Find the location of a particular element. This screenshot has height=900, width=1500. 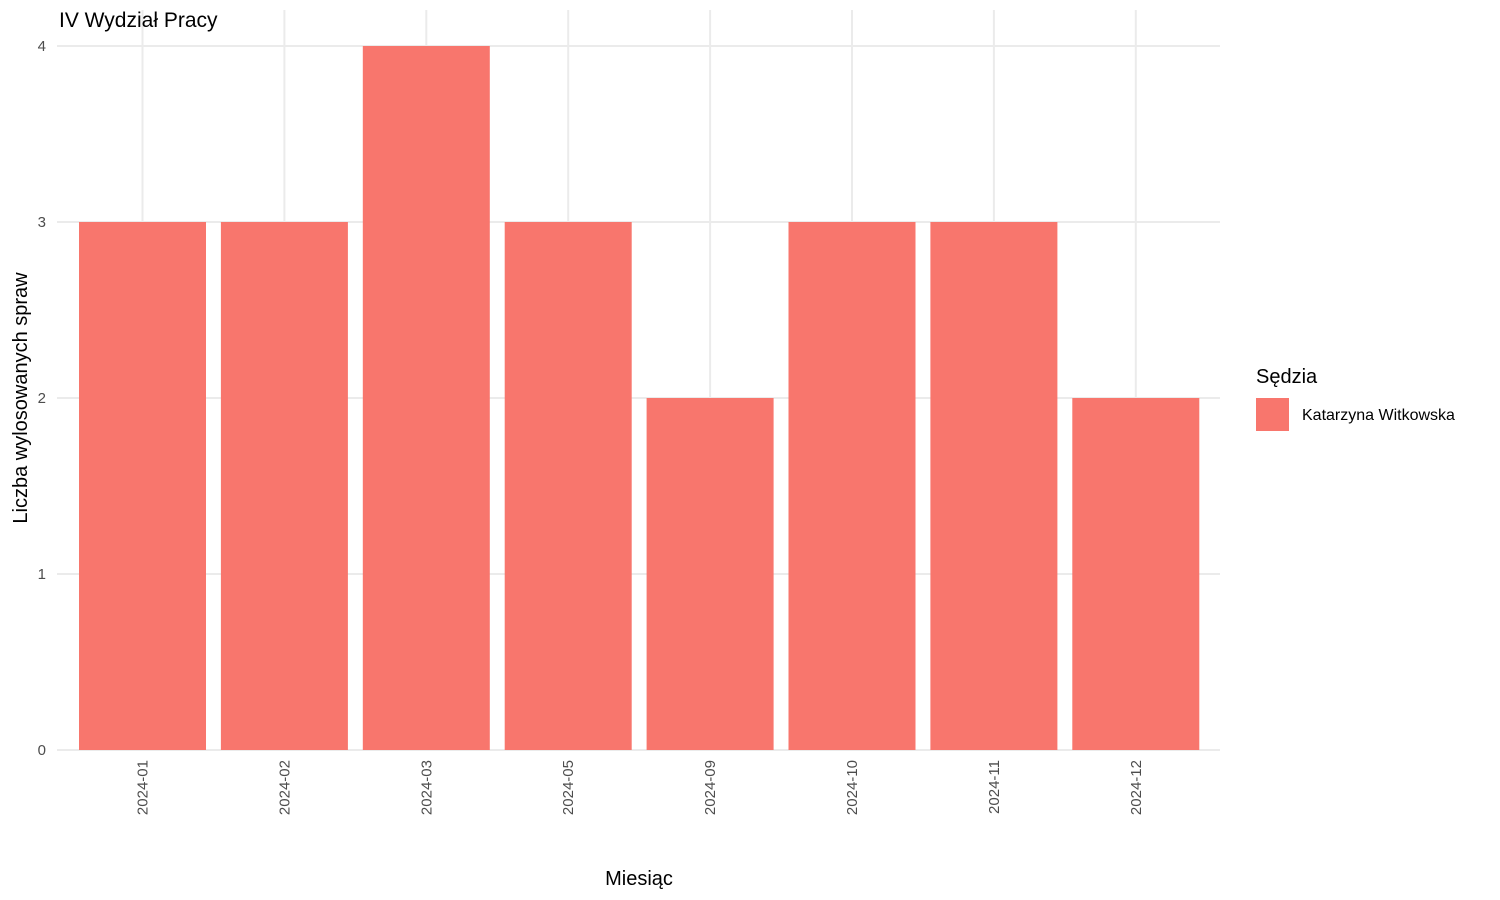

y-axis-title: Liczba wylosowanych spraw is located at coordinates (21, 398).